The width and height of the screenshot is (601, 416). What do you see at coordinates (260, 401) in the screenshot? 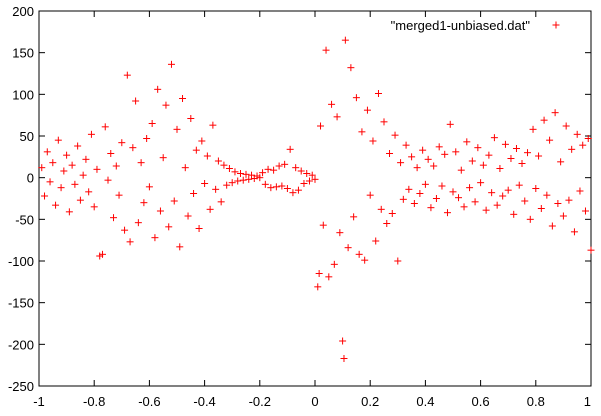
I see `x-tick-label: -0.2` at bounding box center [260, 401].